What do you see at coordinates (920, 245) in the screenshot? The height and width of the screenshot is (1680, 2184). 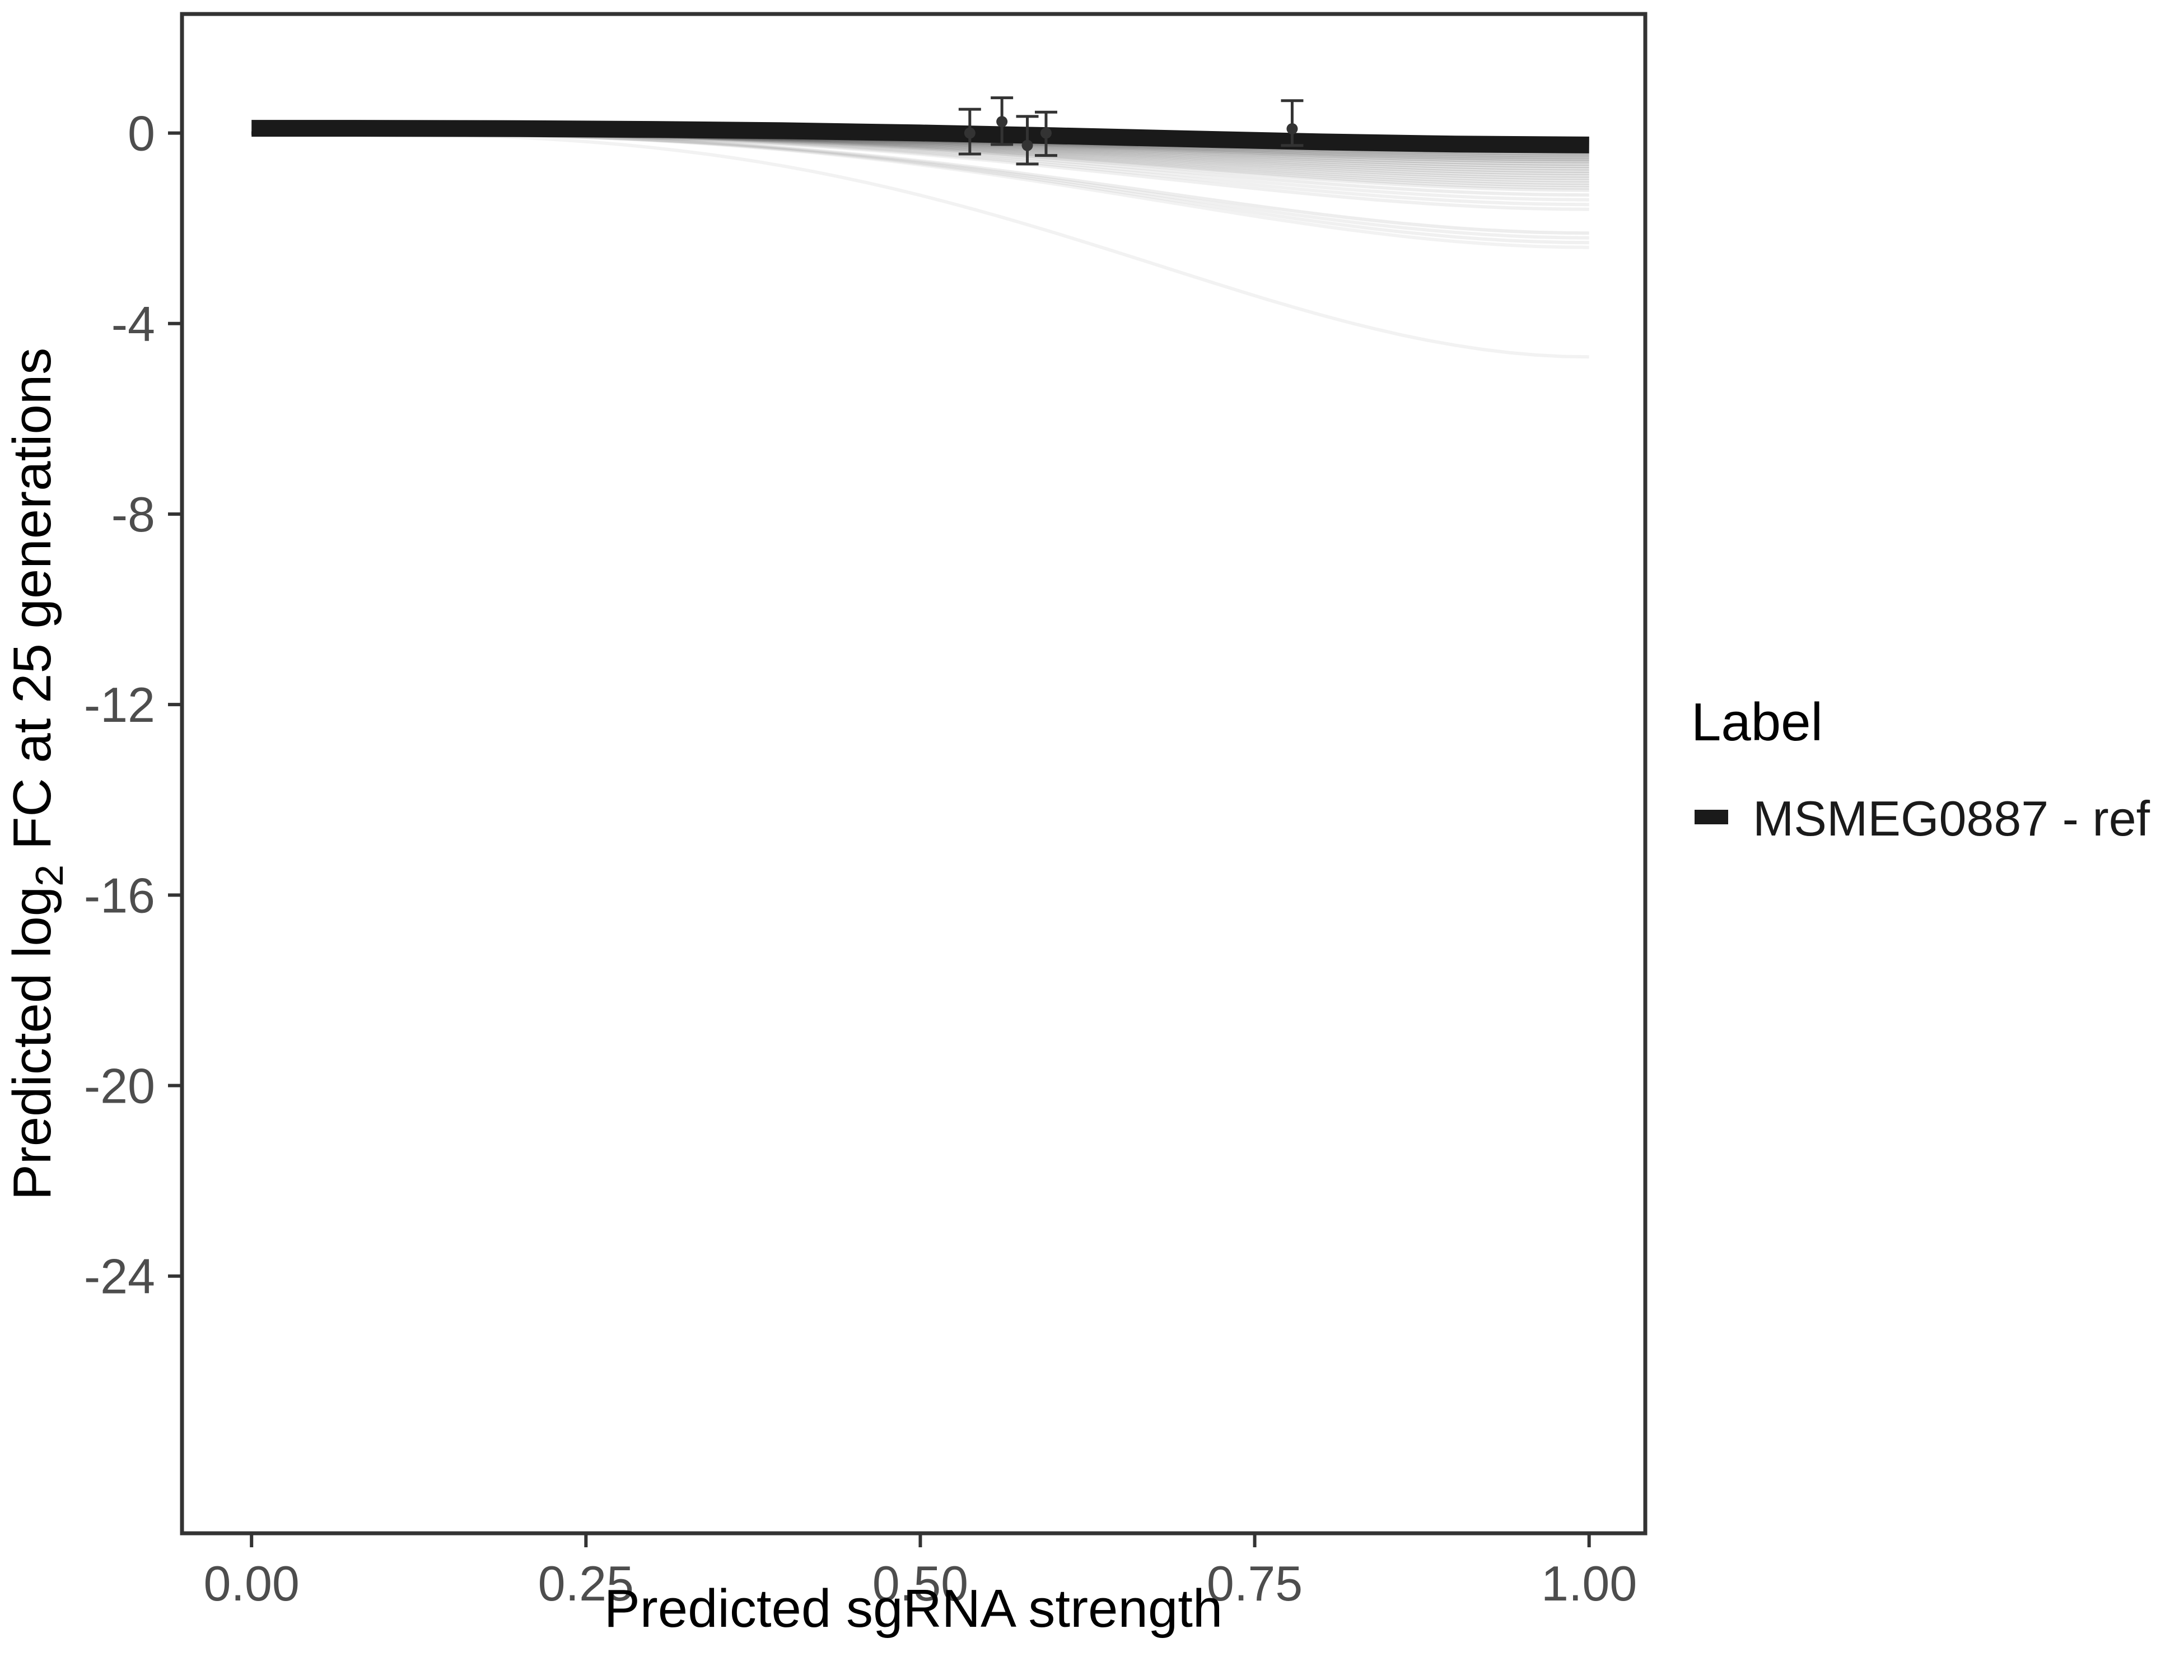 I see `posterior-sample-lines` at bounding box center [920, 245].